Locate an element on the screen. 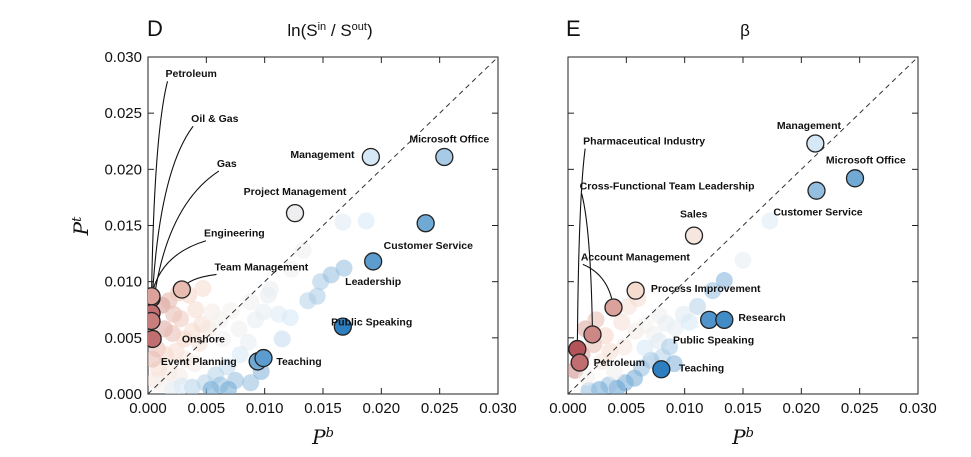 This screenshot has width=971, height=457. y-tick-label: 0.025 is located at coordinates (123, 113).